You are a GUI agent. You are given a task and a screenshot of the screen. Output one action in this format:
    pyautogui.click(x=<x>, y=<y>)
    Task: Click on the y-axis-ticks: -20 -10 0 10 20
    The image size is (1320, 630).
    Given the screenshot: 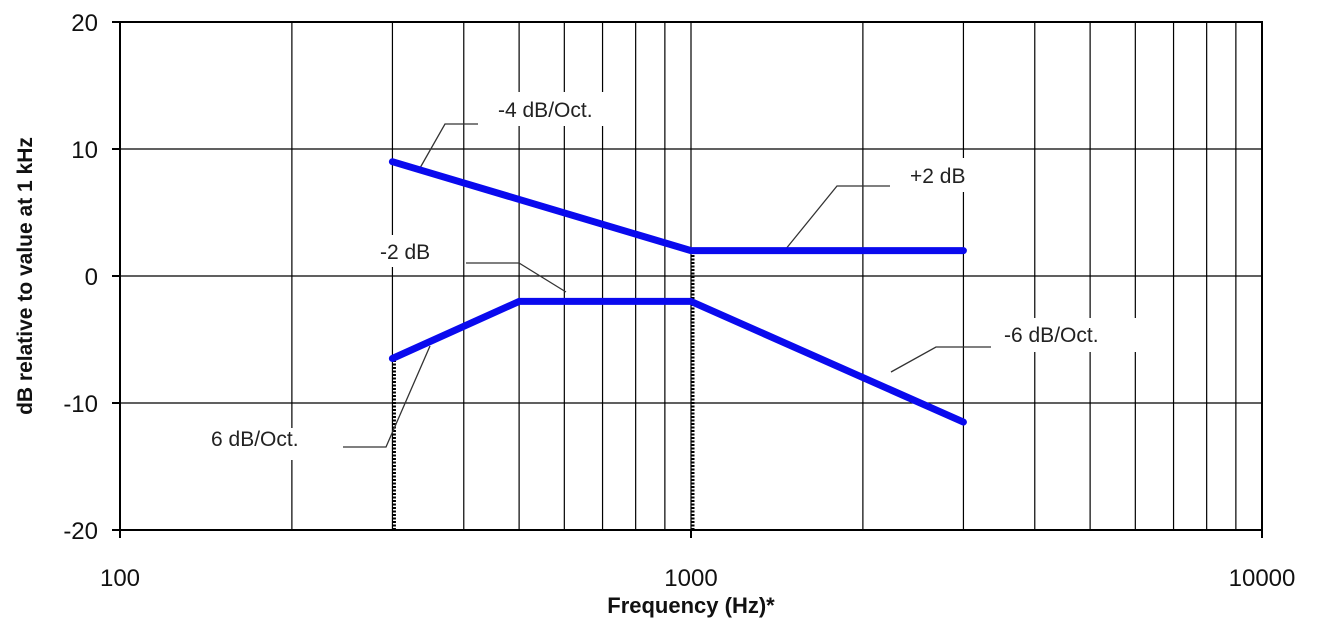 What is the action you would take?
    pyautogui.click(x=91, y=277)
    